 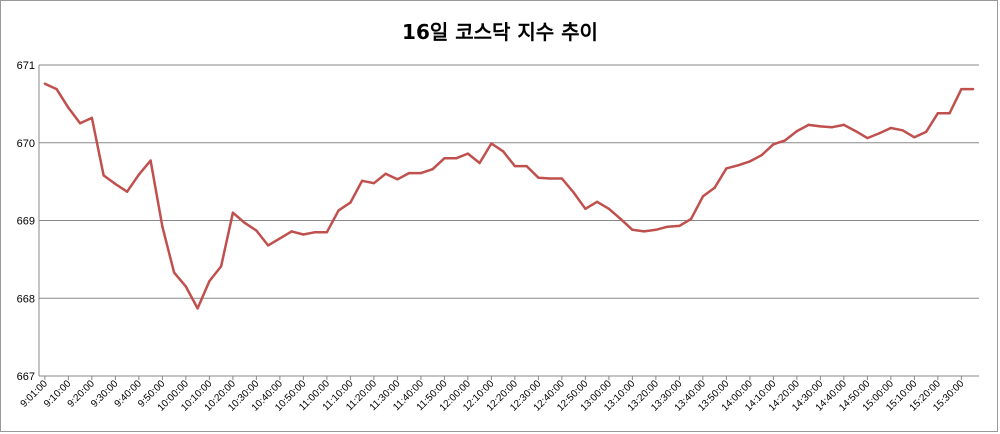 I want to click on chart-title: 16일 코스닥 지수 추이, so click(x=500, y=32).